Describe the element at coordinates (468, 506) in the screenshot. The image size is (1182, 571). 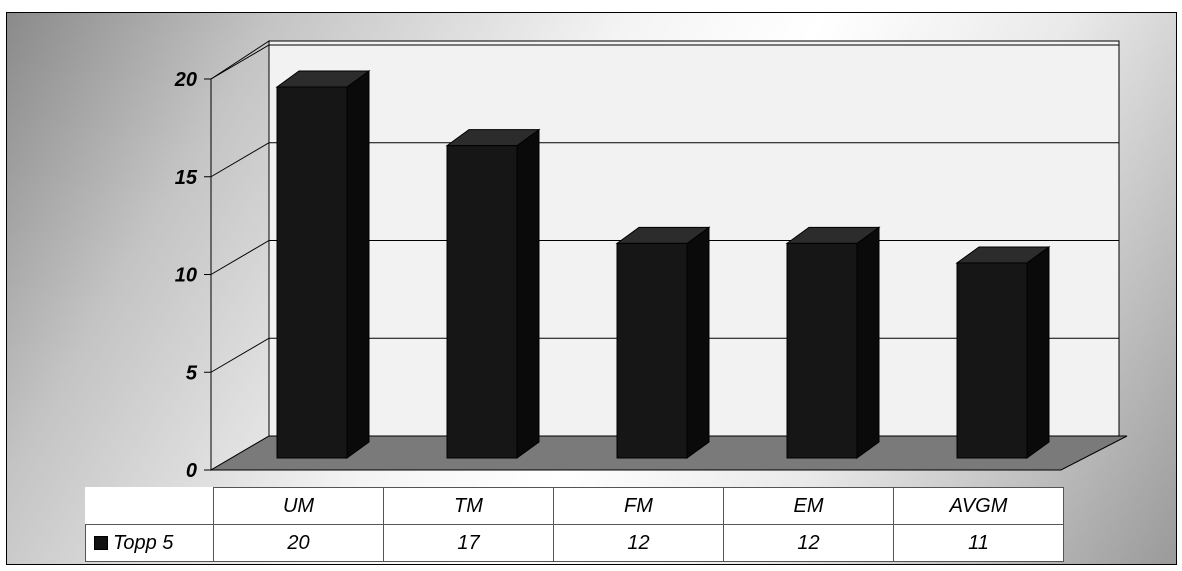
I see `category-header: TM` at that location.